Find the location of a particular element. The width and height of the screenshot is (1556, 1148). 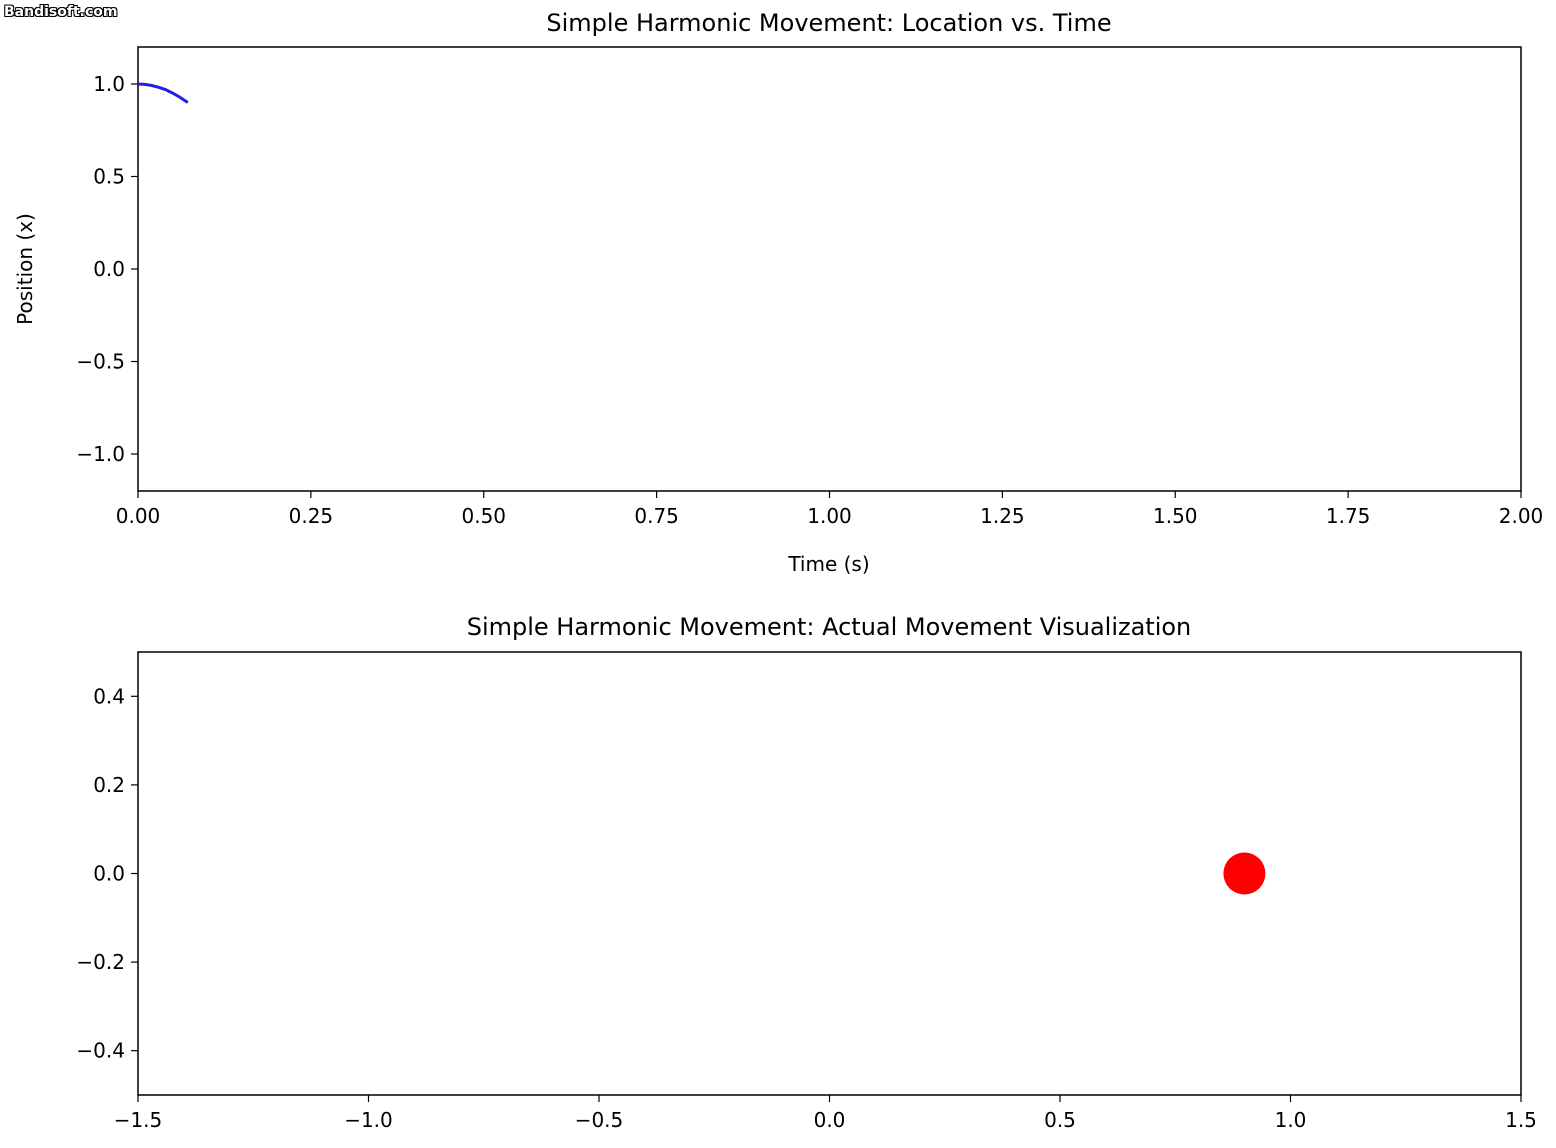

y-tick-label: 0.2 is located at coordinates (109, 785).